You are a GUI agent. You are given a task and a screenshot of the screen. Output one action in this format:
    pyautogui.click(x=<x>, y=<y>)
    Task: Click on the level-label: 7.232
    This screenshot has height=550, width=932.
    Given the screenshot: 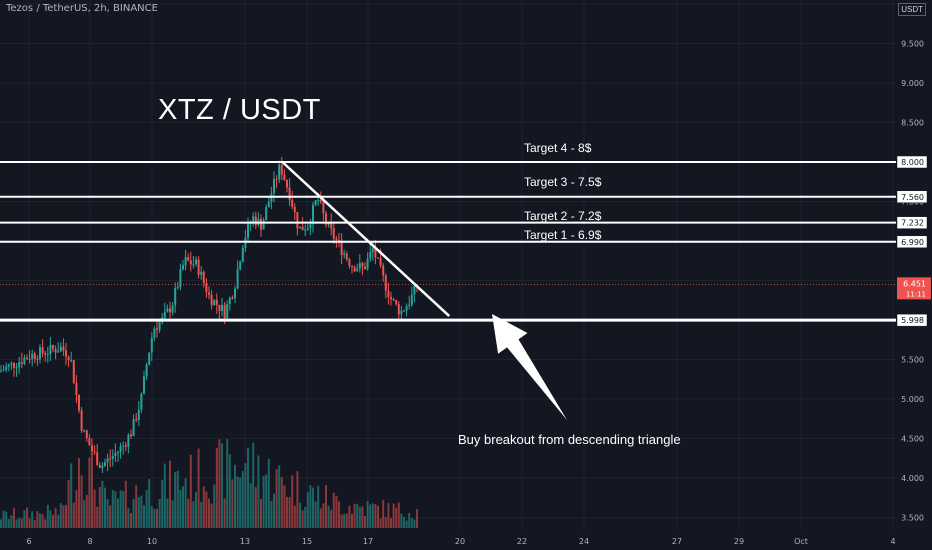 What is the action you would take?
    pyautogui.click(x=912, y=223)
    